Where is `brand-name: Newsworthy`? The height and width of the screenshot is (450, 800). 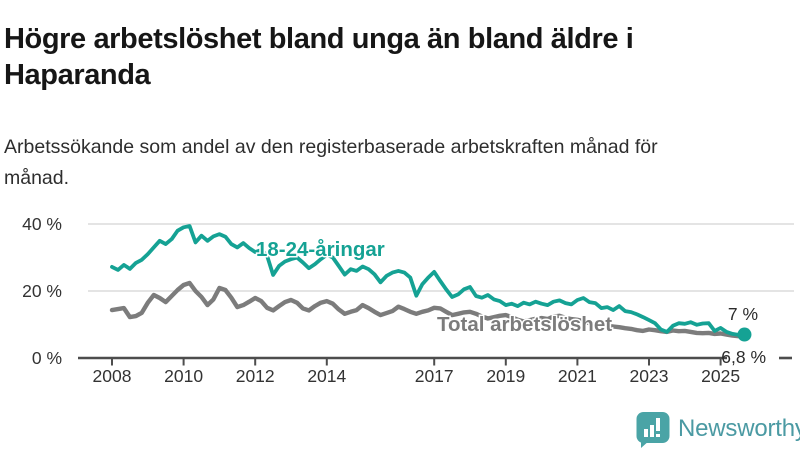
brand-name: Newsworthy is located at coordinates (739, 428).